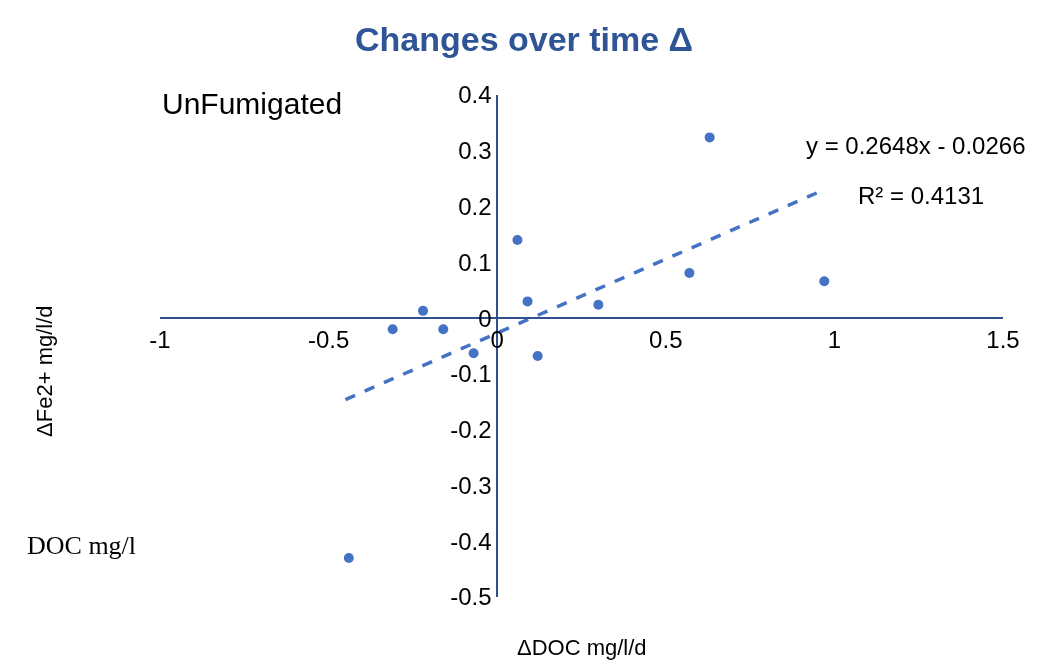  Describe the element at coordinates (834, 339) in the screenshot. I see `x-tick-label: 1` at that location.